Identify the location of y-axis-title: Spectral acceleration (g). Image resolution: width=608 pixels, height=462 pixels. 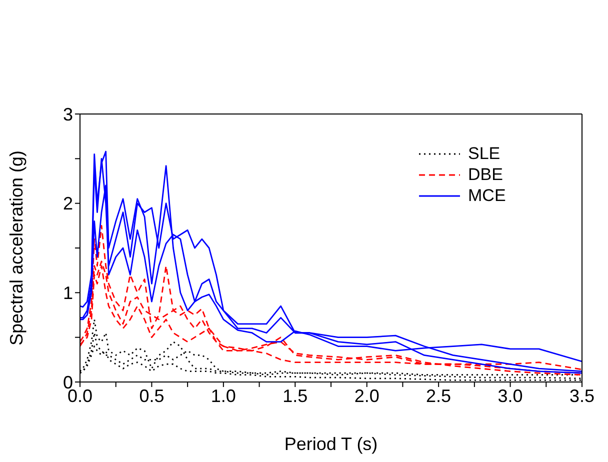
(16, 248).